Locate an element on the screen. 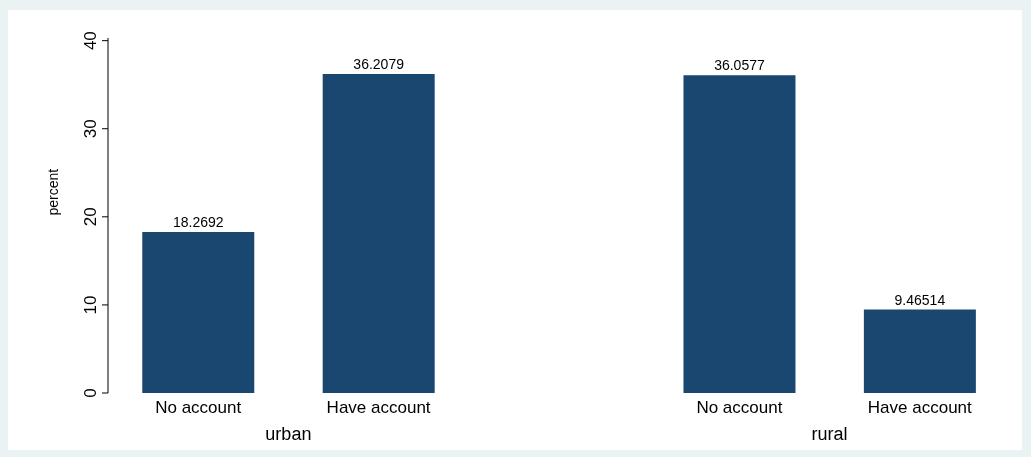 Image resolution: width=1031 pixels, height=457 pixels. y-tick-label: 10 is located at coordinates (90, 305).